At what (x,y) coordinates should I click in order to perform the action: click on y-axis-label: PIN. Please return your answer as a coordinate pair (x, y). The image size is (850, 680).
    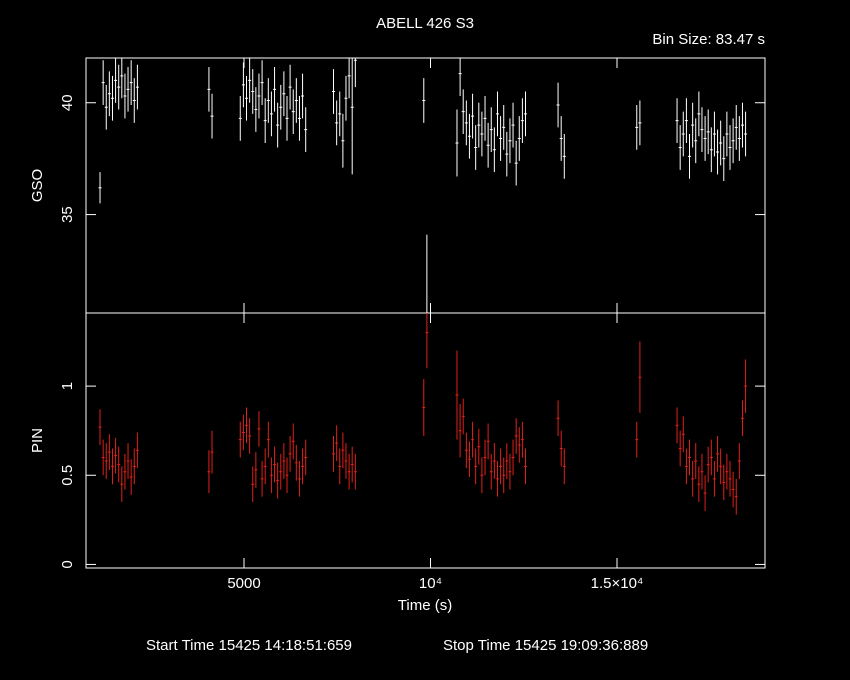
    Looking at the image, I should click on (37, 440).